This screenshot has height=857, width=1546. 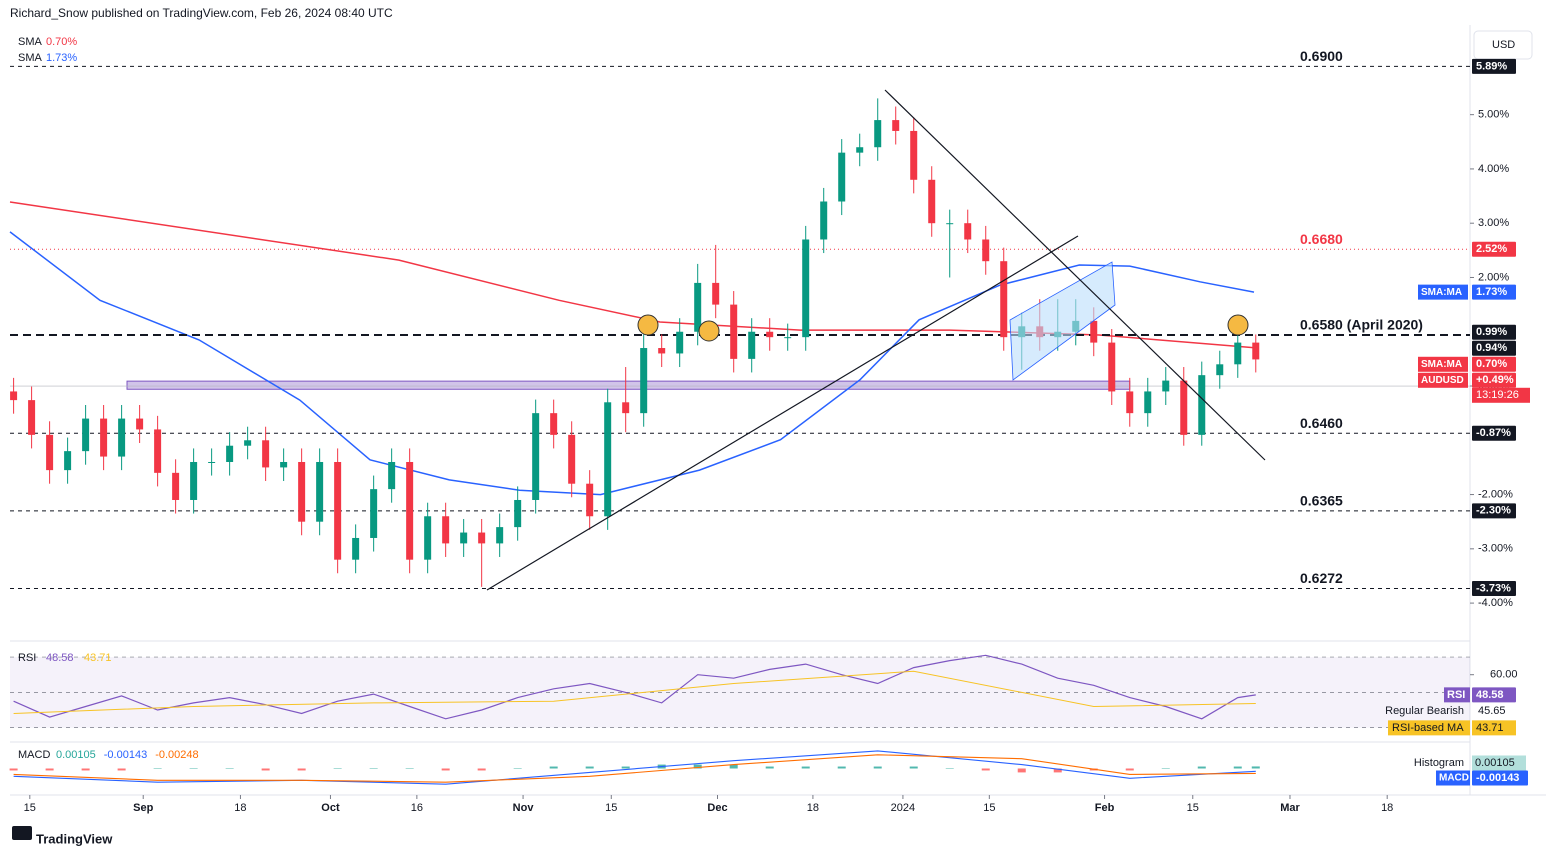 What do you see at coordinates (1493, 433) in the screenshot?
I see `level-tag: -0.87%` at bounding box center [1493, 433].